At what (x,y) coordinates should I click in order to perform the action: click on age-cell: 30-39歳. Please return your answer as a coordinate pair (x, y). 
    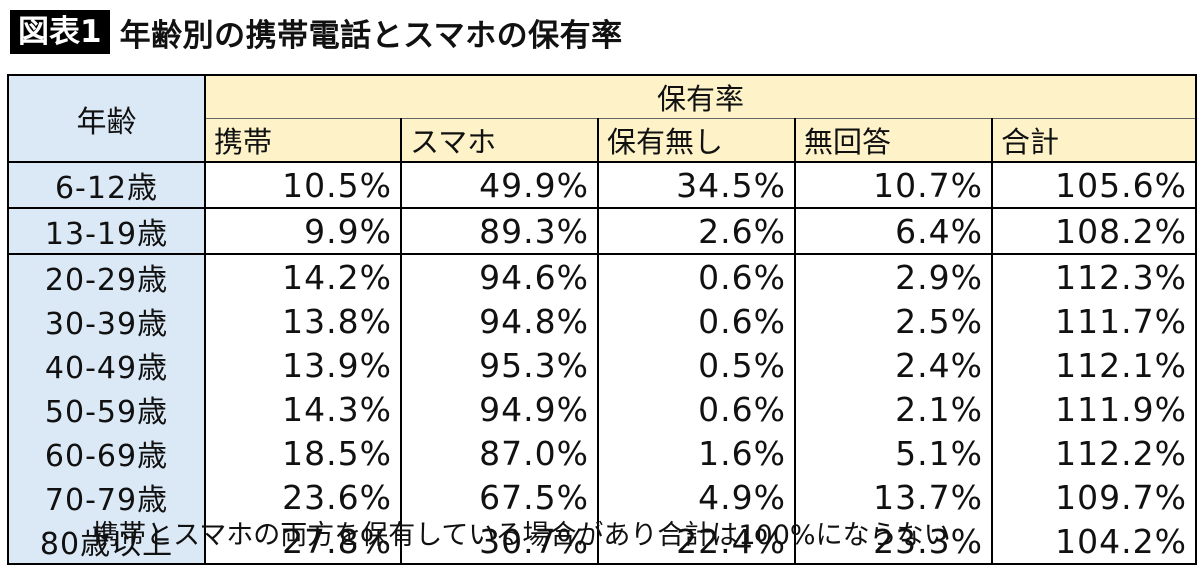
    Looking at the image, I should click on (106, 321).